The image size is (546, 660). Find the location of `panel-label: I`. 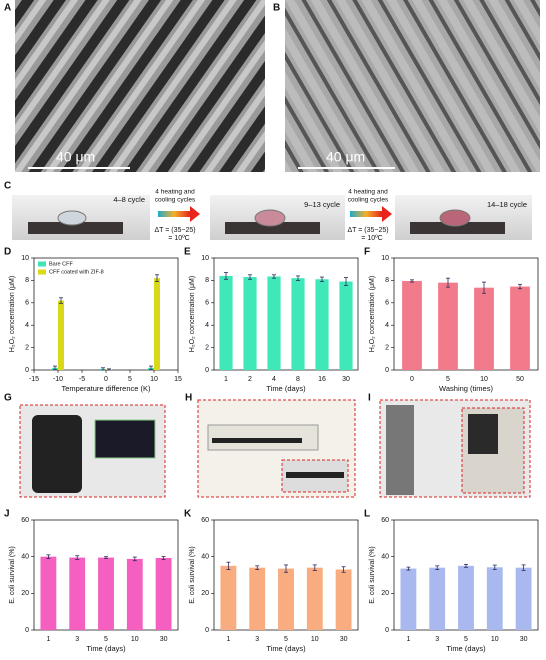

panel-label: I is located at coordinates (369, 398).